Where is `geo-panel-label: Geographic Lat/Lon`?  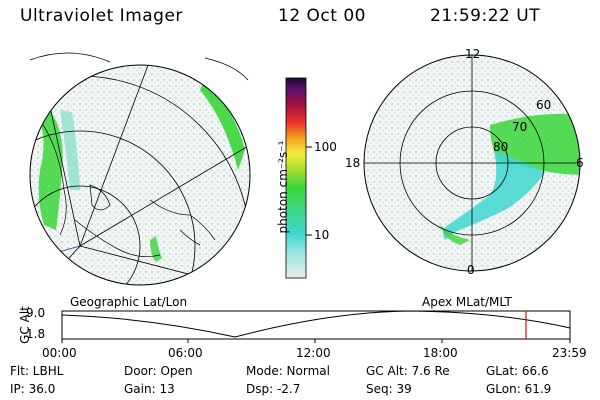 geo-panel-label: Geographic Lat/Lon is located at coordinates (129, 302).